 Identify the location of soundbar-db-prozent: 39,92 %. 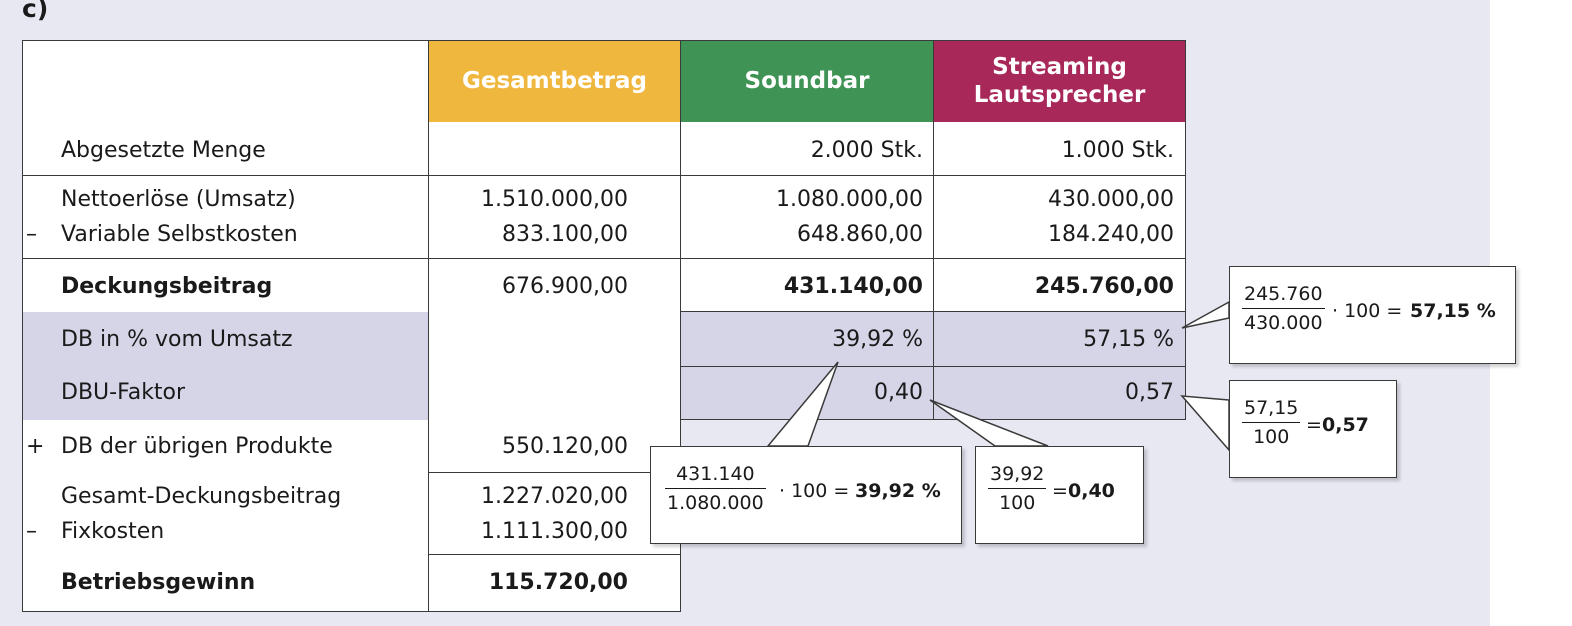
(877, 339).